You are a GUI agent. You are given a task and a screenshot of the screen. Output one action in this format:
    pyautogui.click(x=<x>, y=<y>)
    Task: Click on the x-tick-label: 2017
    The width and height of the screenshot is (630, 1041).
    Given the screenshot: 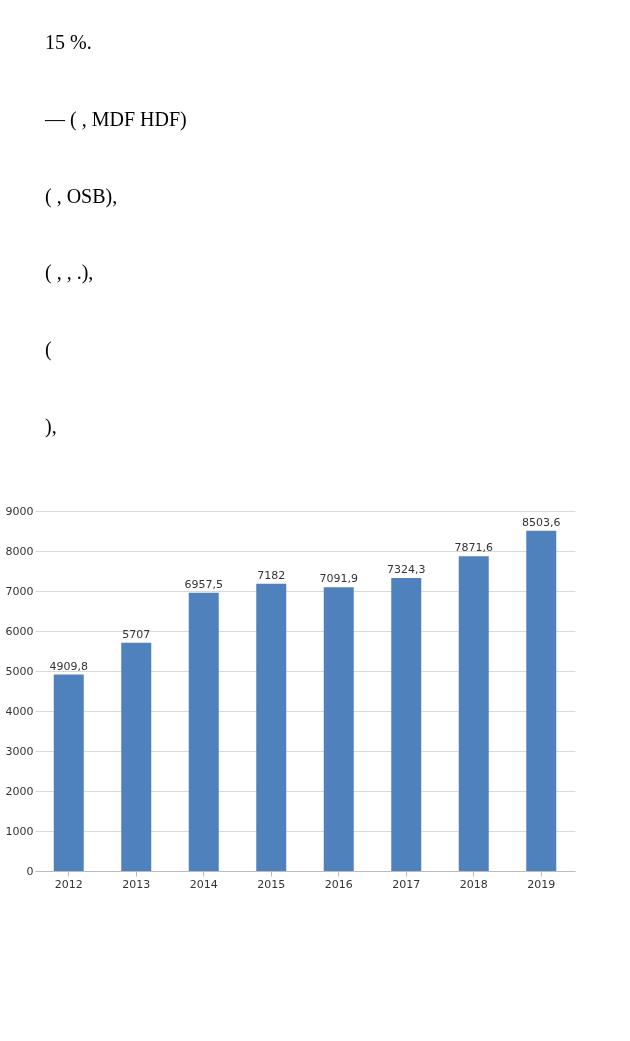 What is the action you would take?
    pyautogui.click(x=406, y=884)
    